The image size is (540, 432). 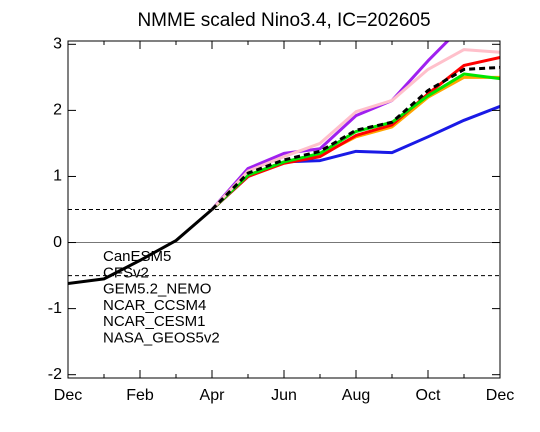 What do you see at coordinates (57, 44) in the screenshot?
I see `y-tick-label: 3` at bounding box center [57, 44].